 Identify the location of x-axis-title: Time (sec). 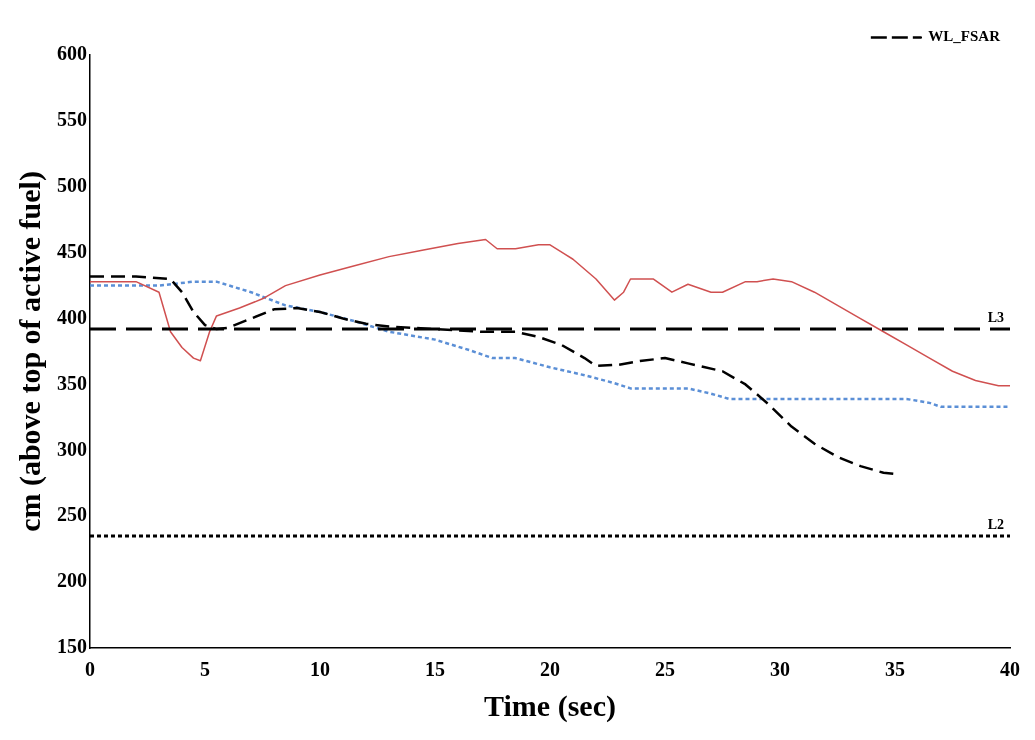
(550, 705).